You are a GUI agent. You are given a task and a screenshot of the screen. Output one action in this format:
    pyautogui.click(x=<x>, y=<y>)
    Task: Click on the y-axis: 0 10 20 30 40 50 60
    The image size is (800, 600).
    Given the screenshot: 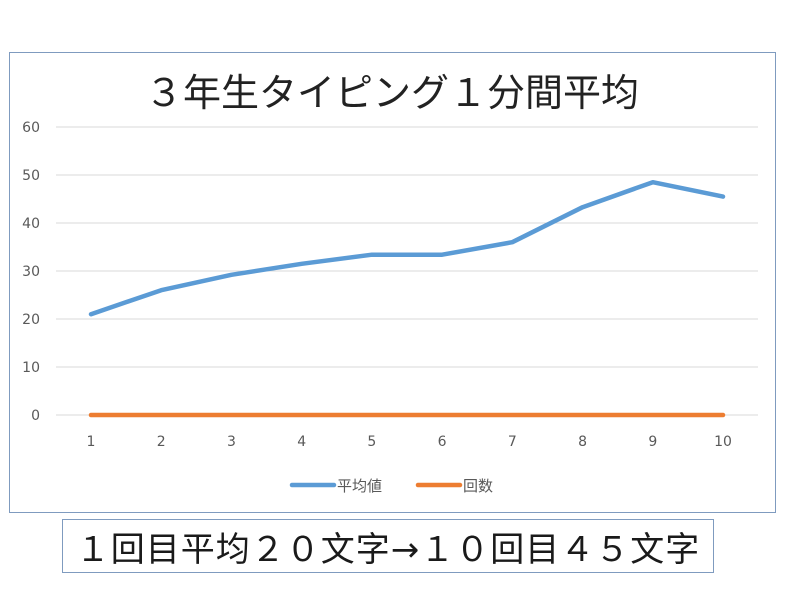 What is the action you would take?
    pyautogui.click(x=31, y=272)
    